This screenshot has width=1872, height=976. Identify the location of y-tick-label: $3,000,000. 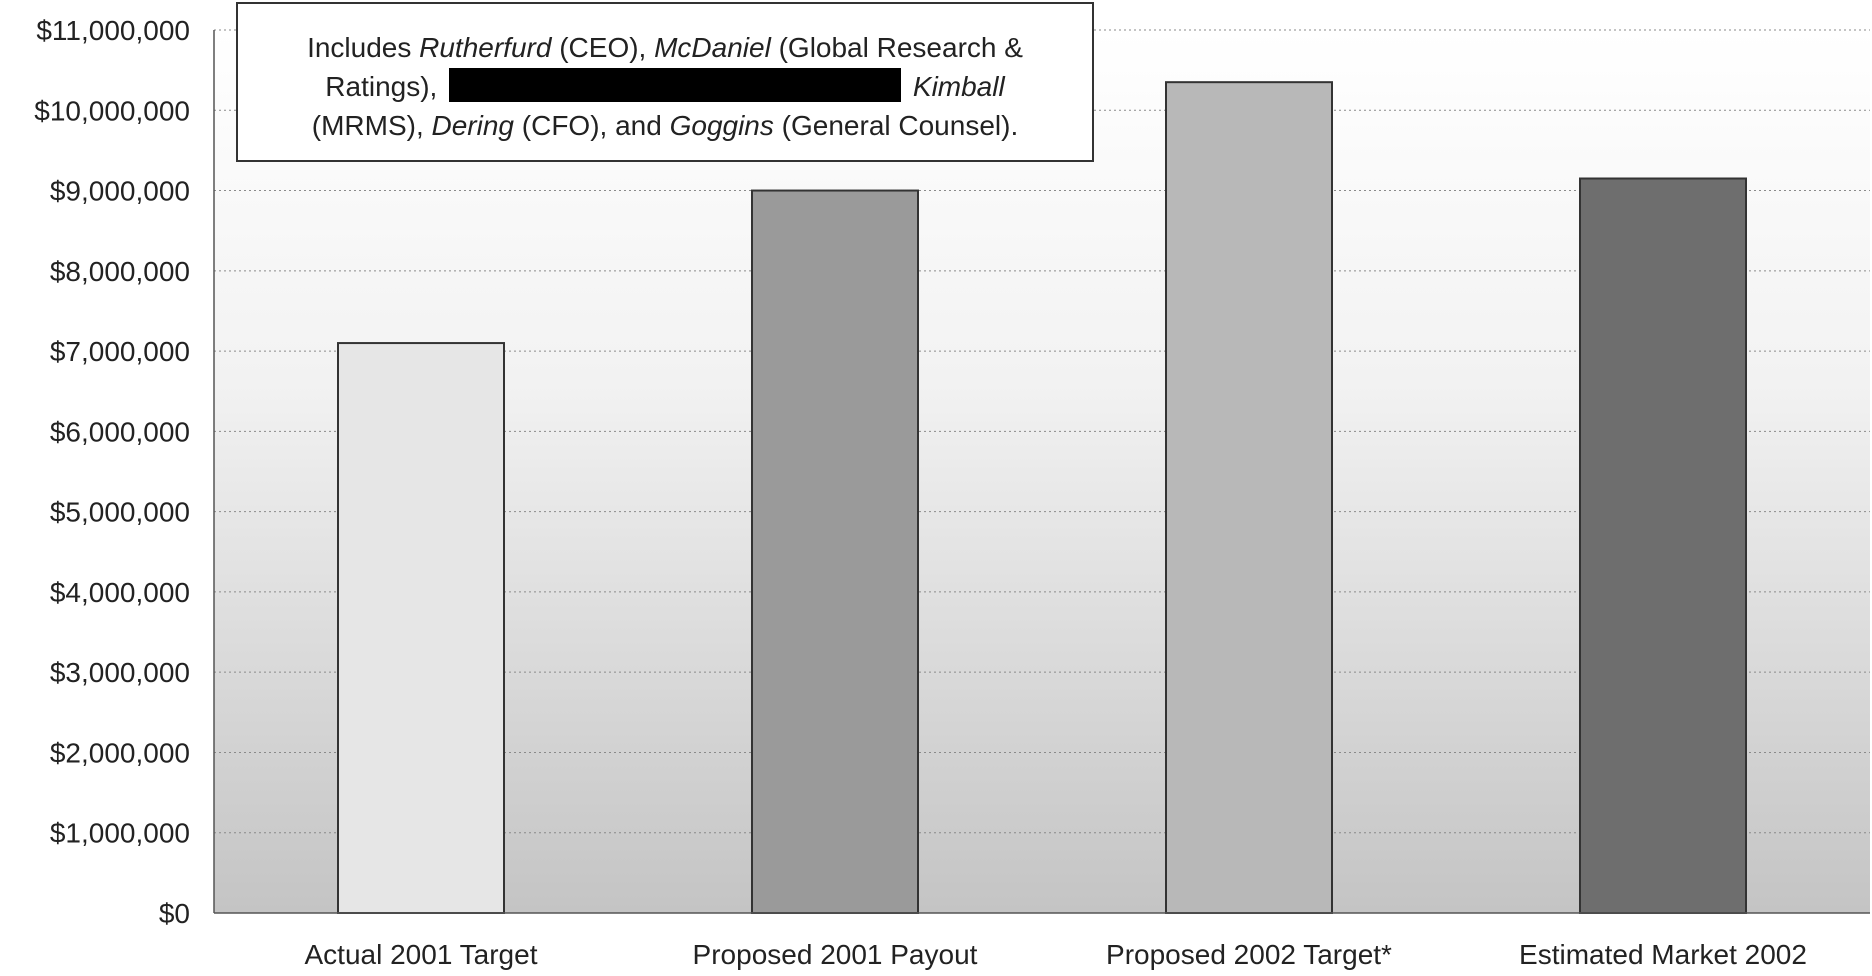
(120, 672).